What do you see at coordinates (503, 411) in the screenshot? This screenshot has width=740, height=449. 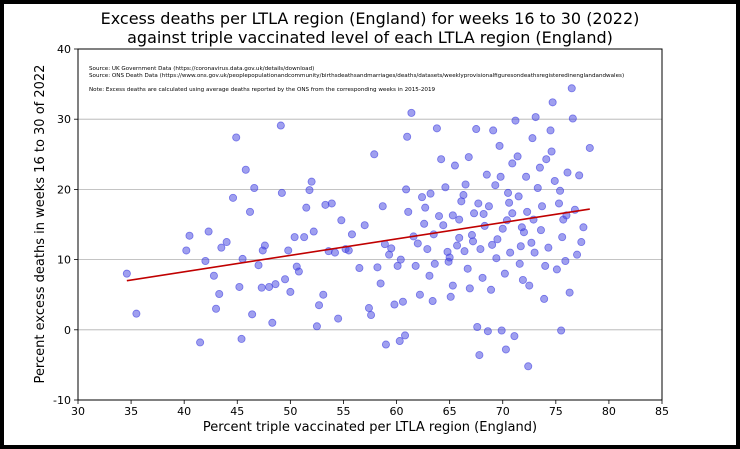 I see `x-tick-label: 70` at bounding box center [503, 411].